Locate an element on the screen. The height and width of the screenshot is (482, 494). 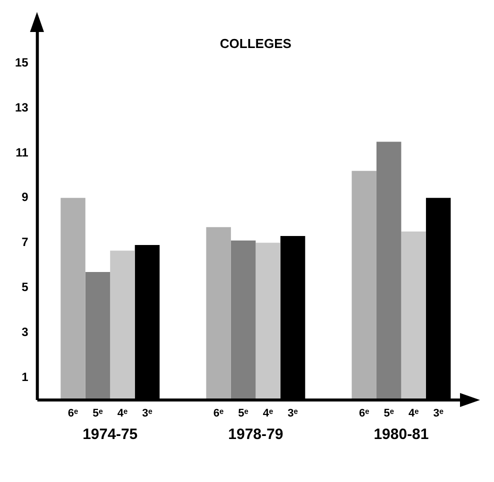
text: COLLEGES is located at coordinates (256, 43).